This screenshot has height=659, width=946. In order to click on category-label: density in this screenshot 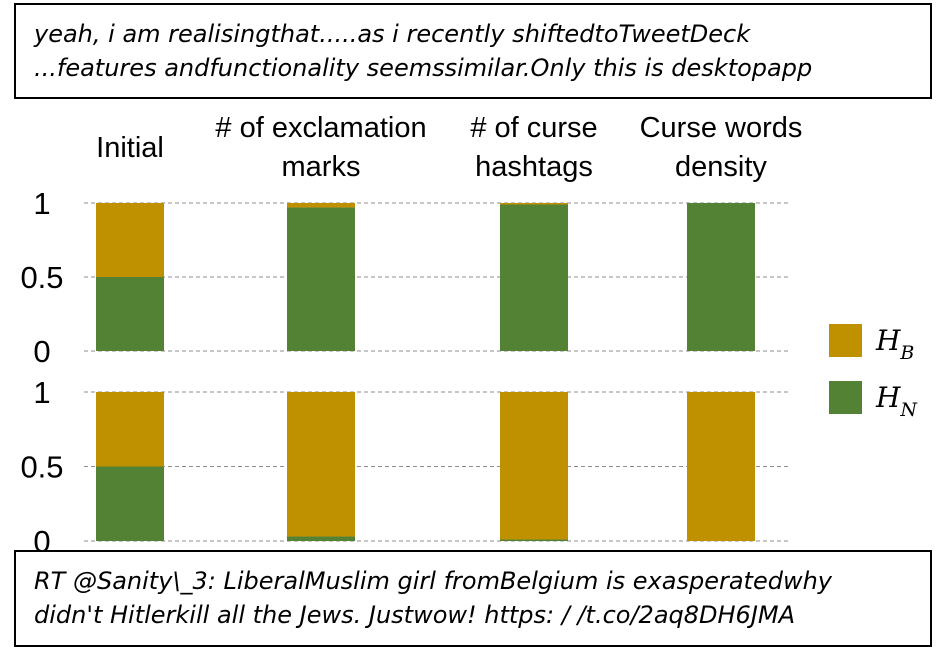, I will do `click(721, 167)`.